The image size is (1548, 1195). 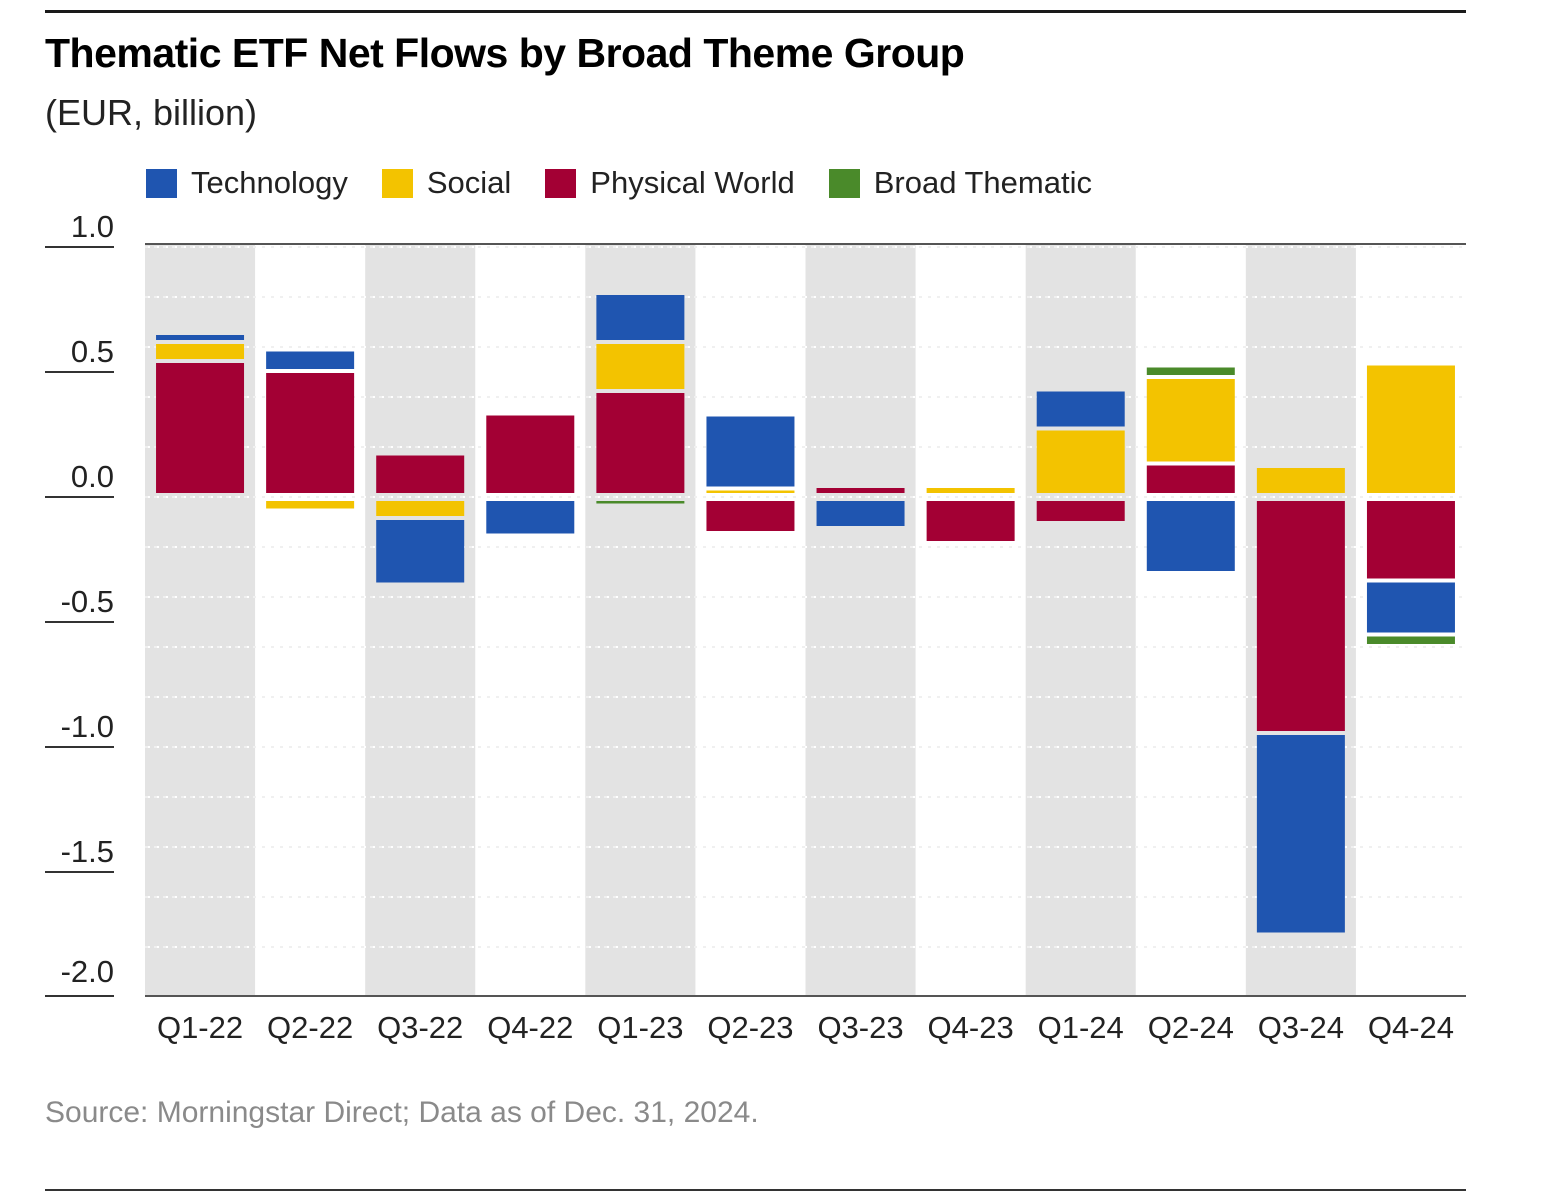 What do you see at coordinates (755, 11) in the screenshot?
I see `top-rule` at bounding box center [755, 11].